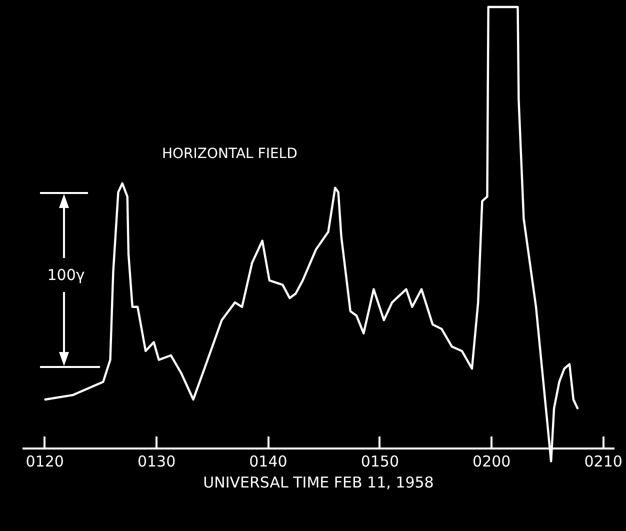 The image size is (626, 531). What do you see at coordinates (45, 461) in the screenshot?
I see `x-tick-label: 0120` at bounding box center [45, 461].